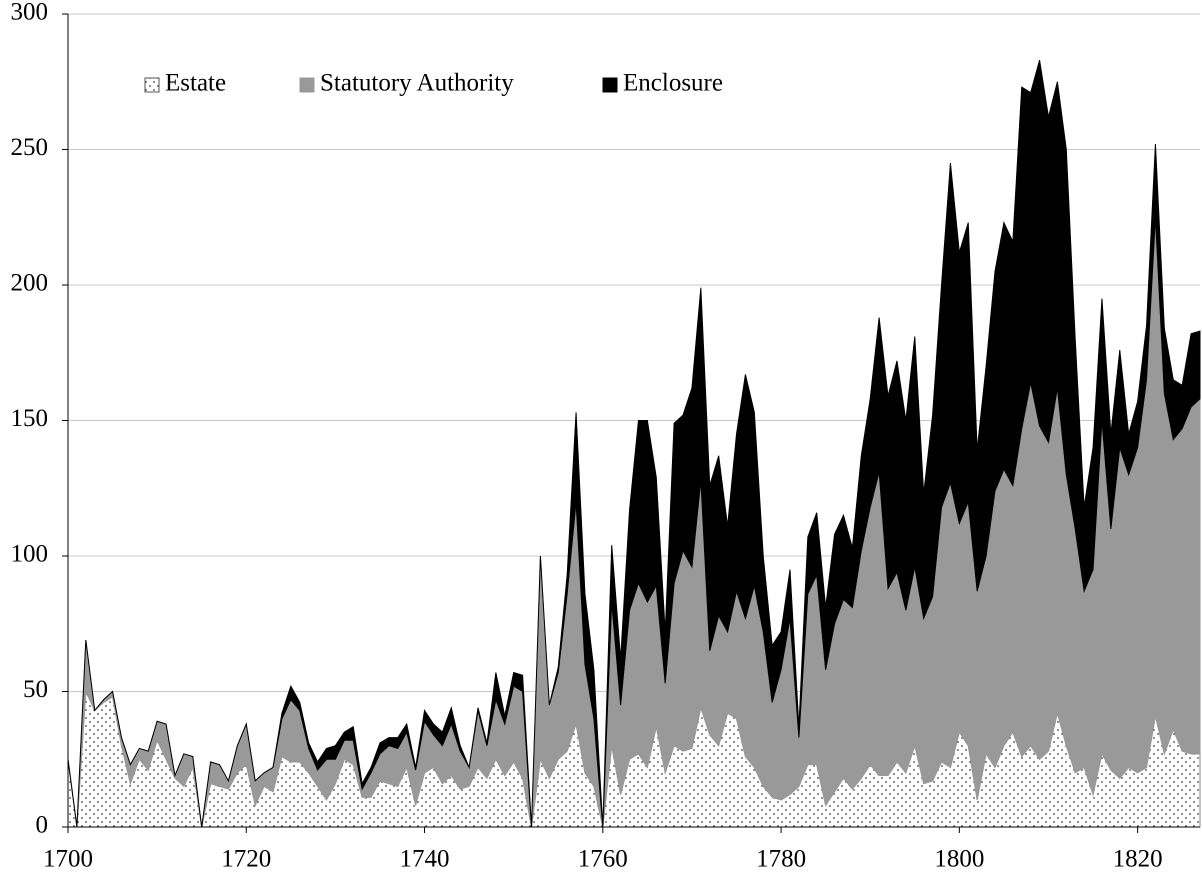  I want to click on y-tick-label: 250, so click(30, 147).